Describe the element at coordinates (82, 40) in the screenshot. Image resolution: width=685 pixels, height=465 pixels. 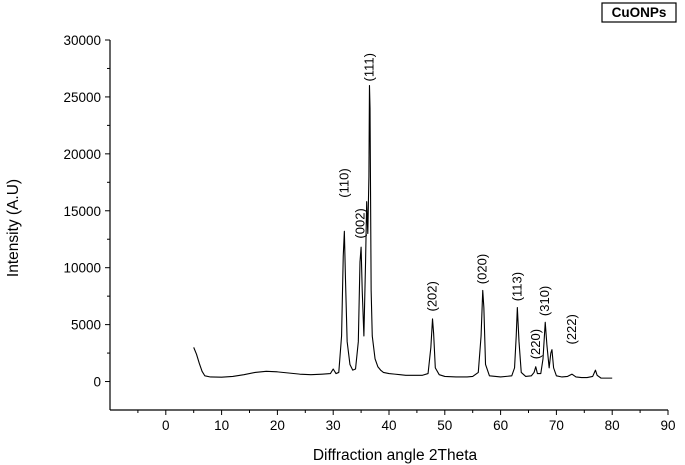
I see `y-tick-label: 30000` at that location.